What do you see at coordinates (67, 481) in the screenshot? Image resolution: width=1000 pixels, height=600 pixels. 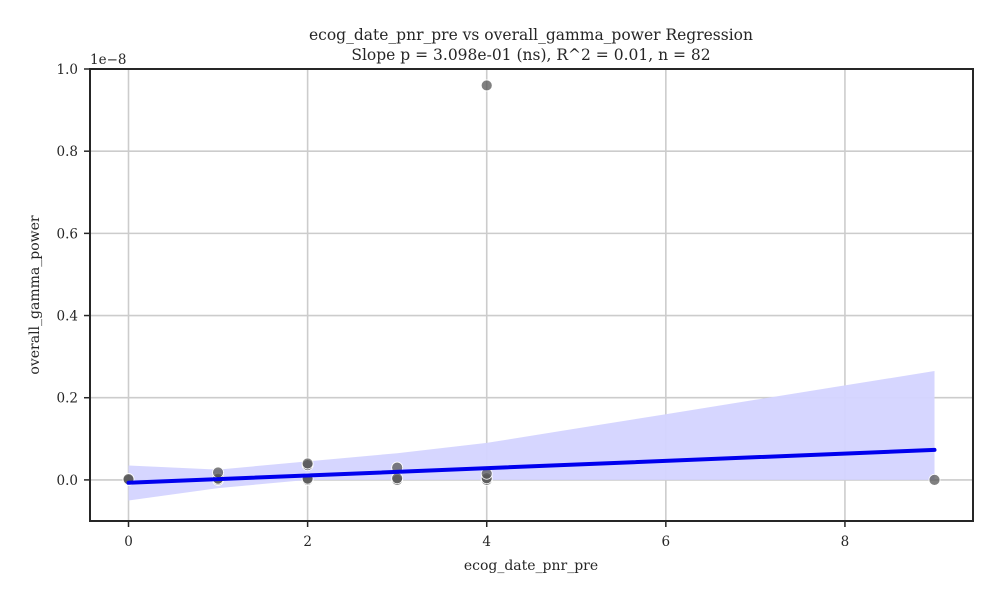 I see `y-tick-label: 0.0` at bounding box center [67, 481].